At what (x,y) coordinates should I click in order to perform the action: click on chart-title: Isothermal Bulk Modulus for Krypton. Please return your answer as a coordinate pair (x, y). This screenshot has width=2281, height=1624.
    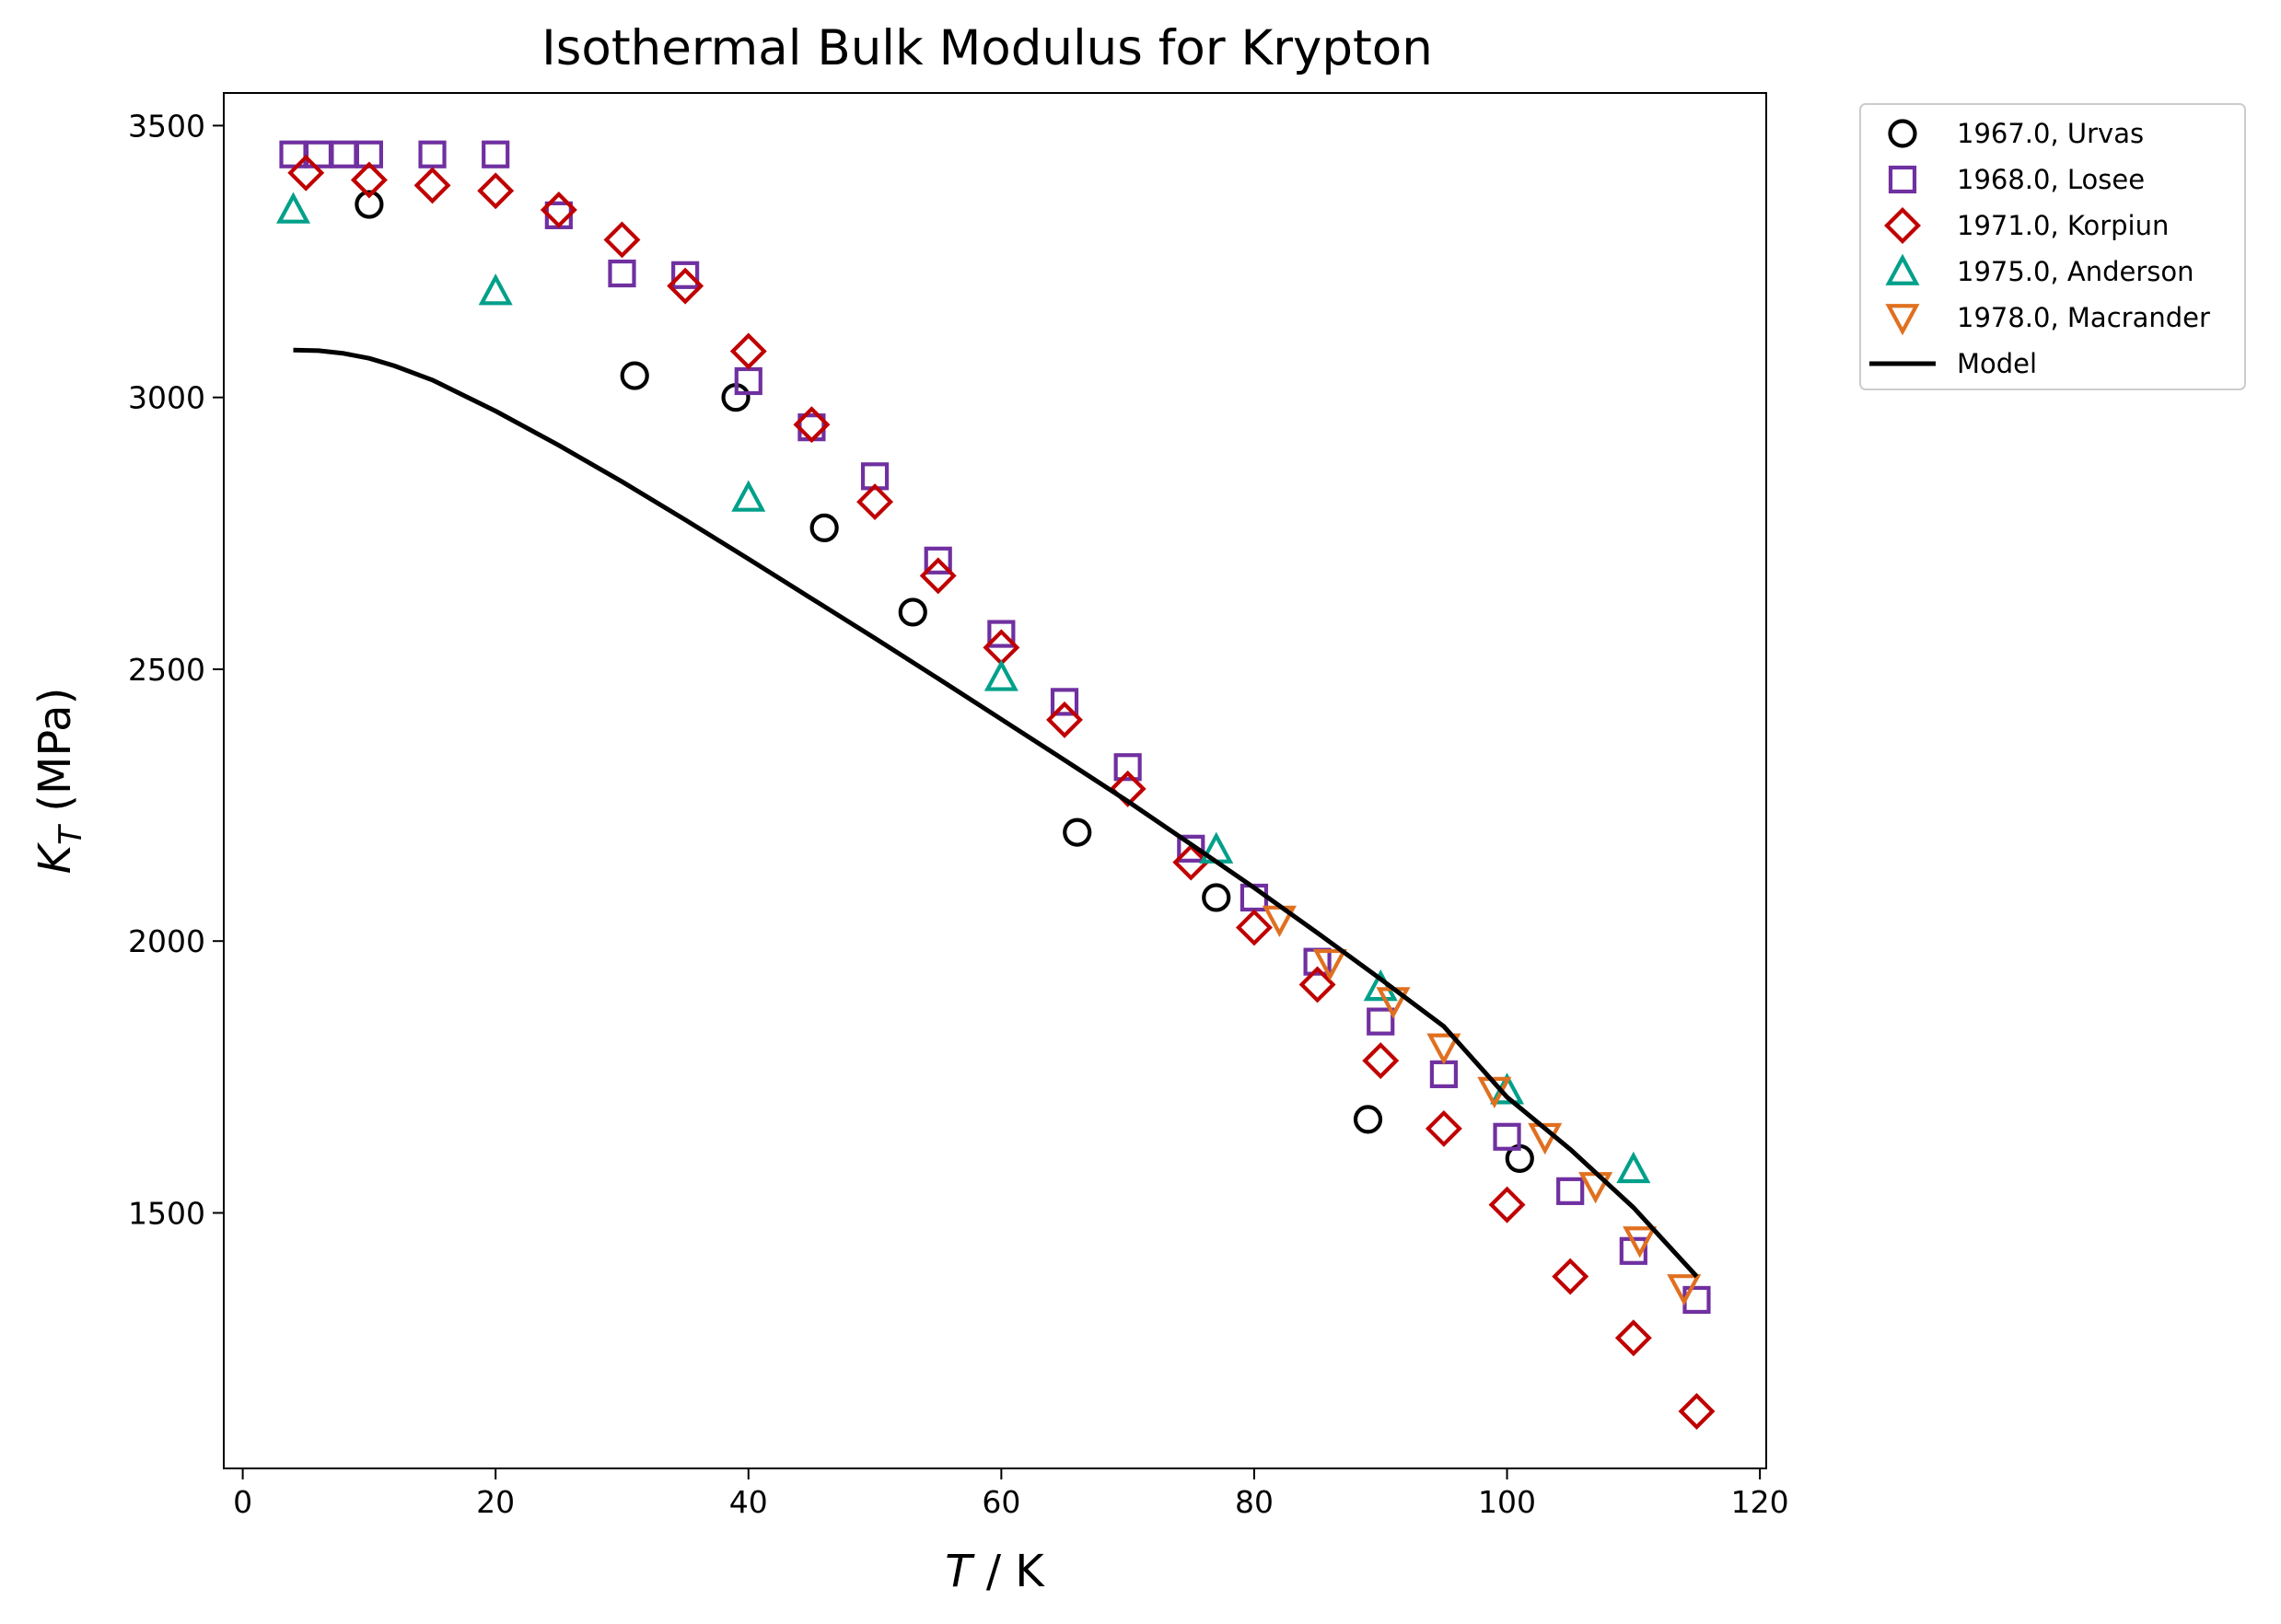
    Looking at the image, I should click on (987, 48).